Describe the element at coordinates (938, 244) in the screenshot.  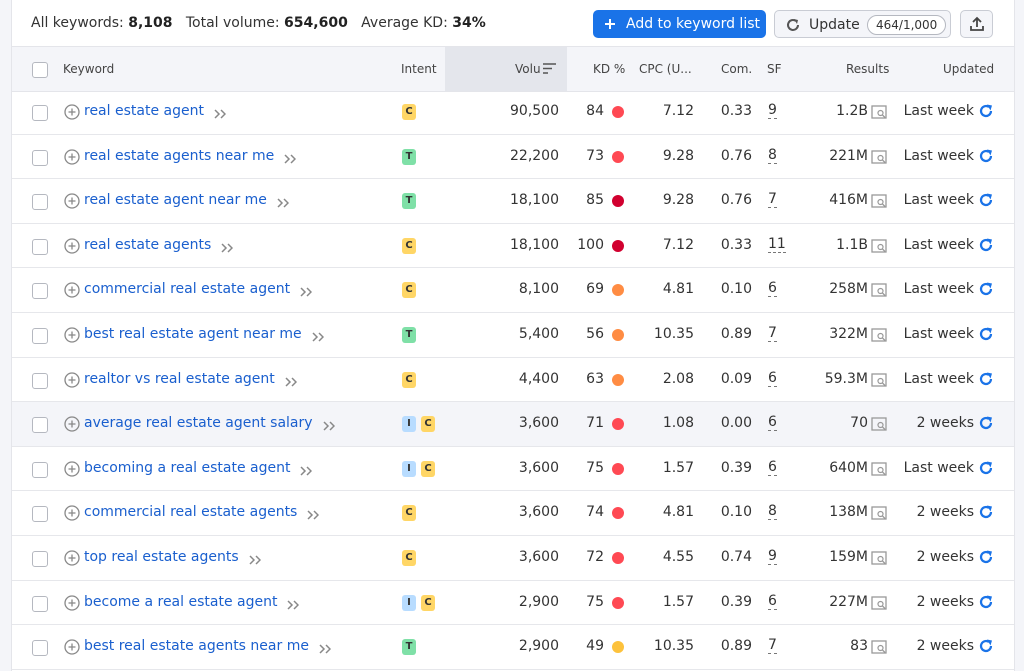
I see `updated: Last week` at that location.